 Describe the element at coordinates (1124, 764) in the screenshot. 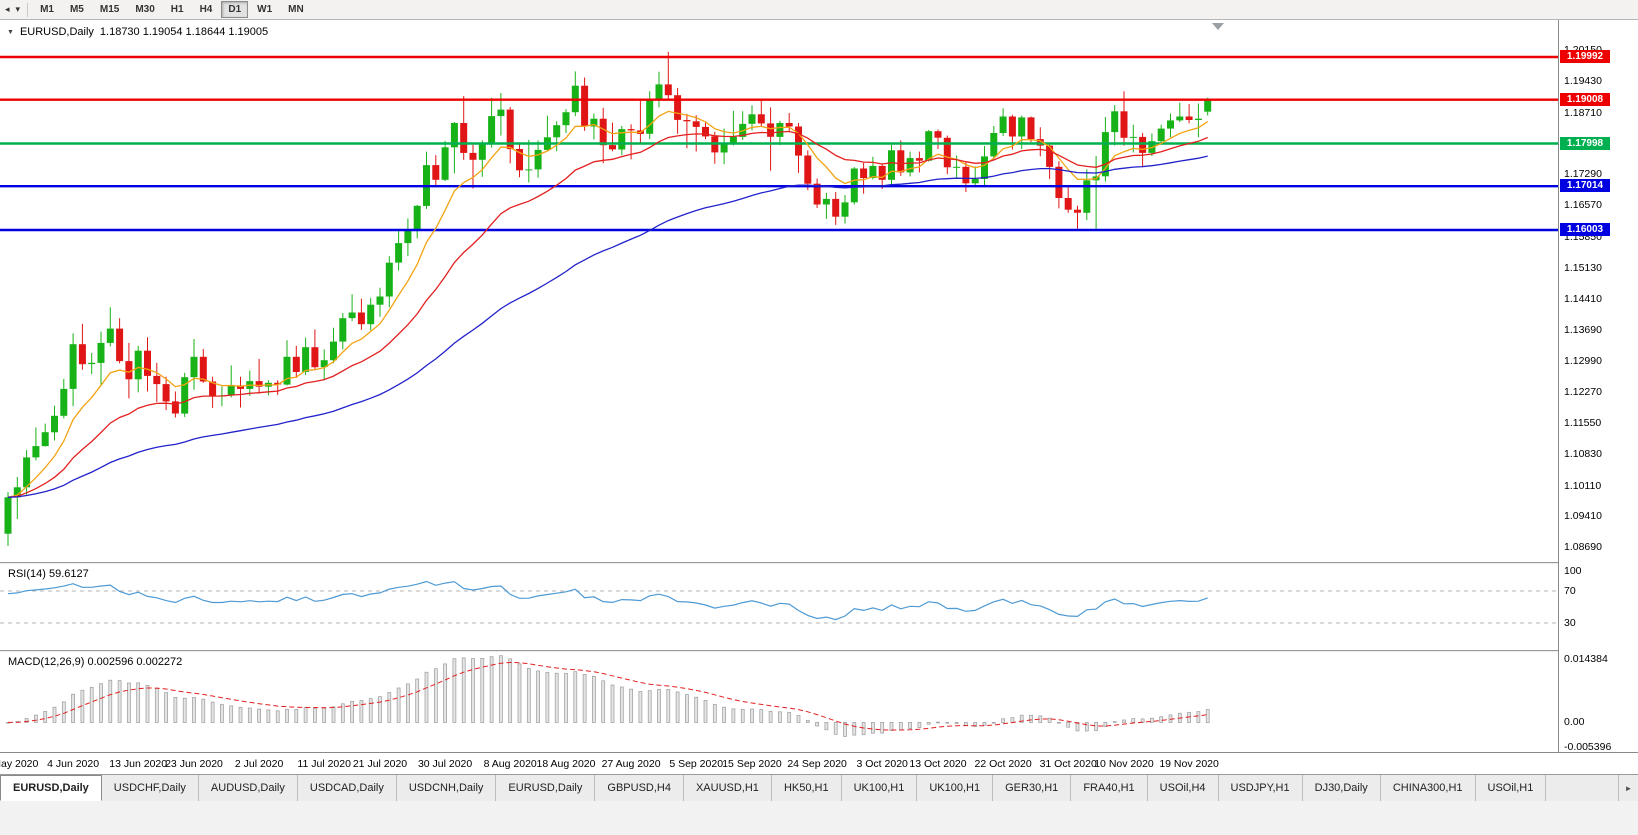

I see `date-label: 10 Nov 2020` at that location.